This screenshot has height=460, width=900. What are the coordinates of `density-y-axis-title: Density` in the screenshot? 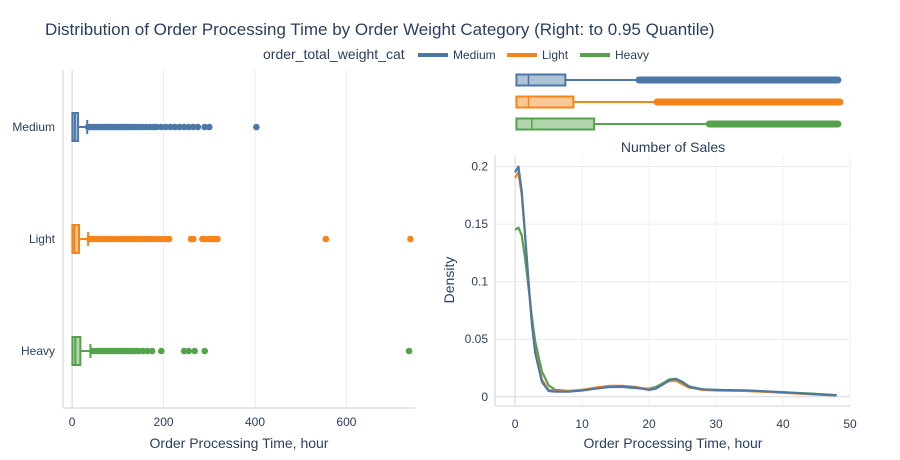 It's located at (449, 280).